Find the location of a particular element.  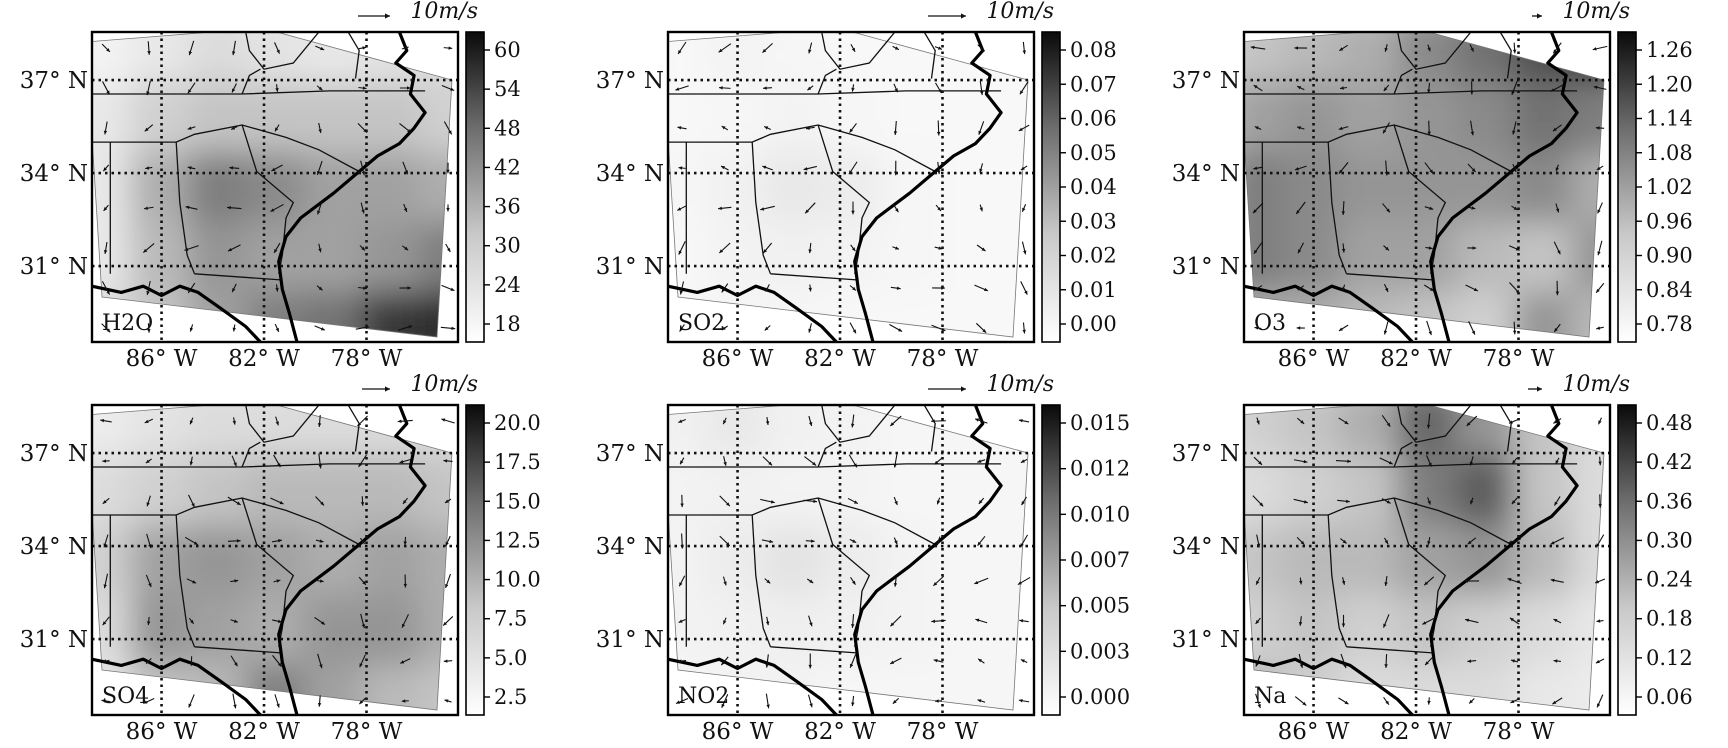

colorbar-tick-label: 2.5 is located at coordinates (510, 697).